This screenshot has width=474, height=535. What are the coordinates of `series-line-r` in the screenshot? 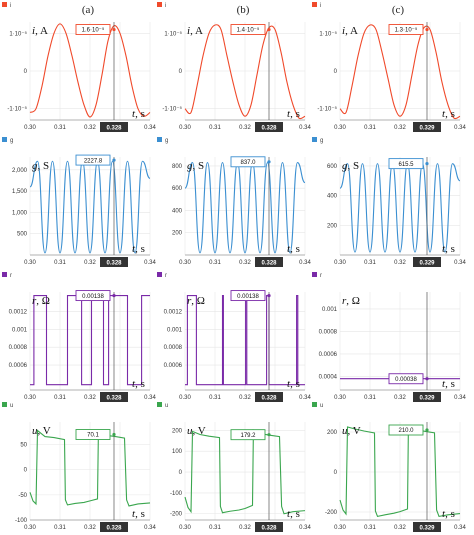 It's located at (90, 340).